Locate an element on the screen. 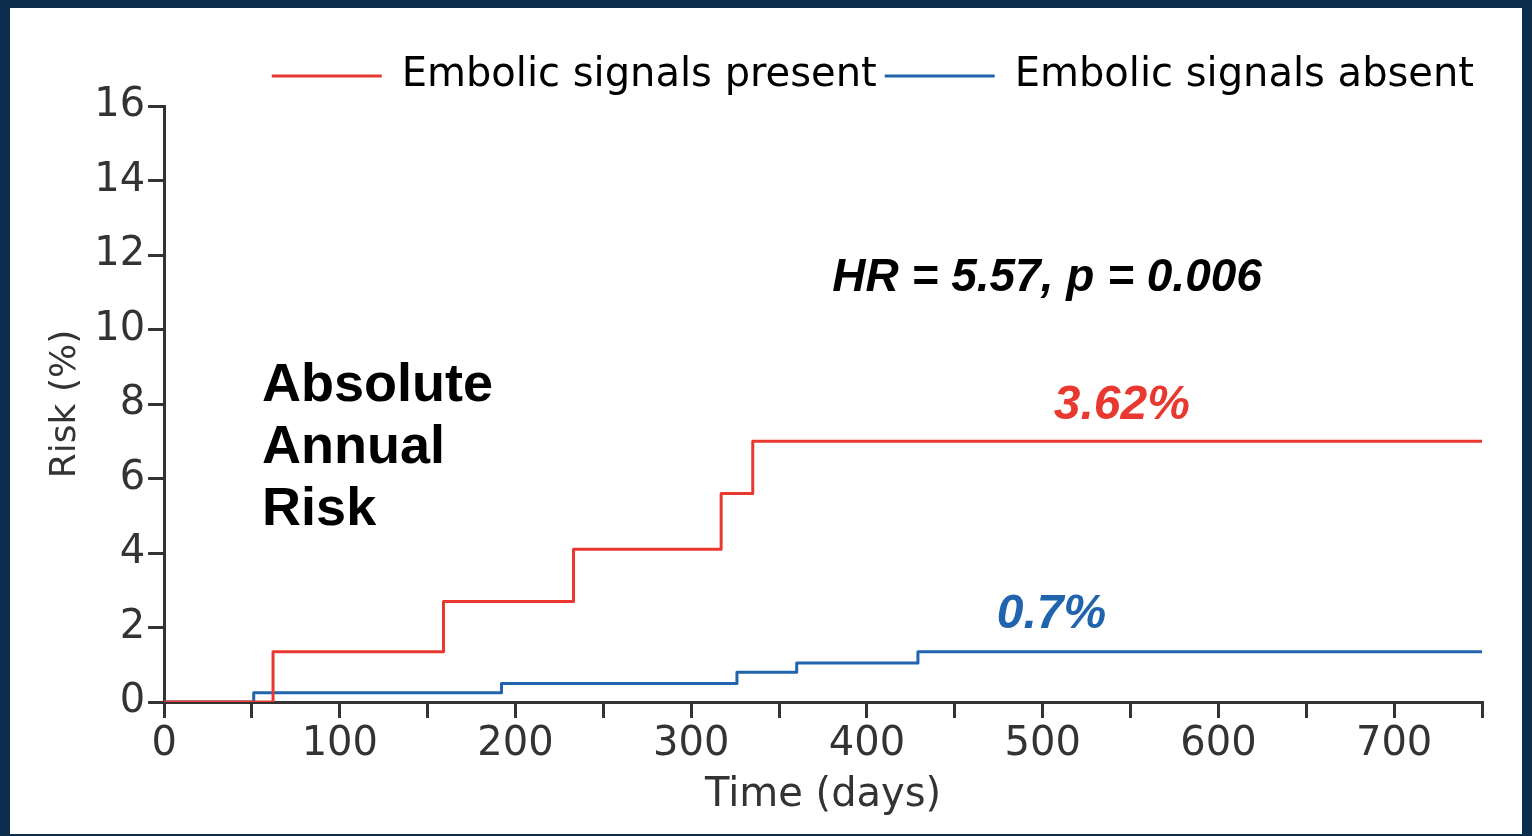 This screenshot has height=836, width=1532. y-tick-label: 4 is located at coordinates (132, 549).